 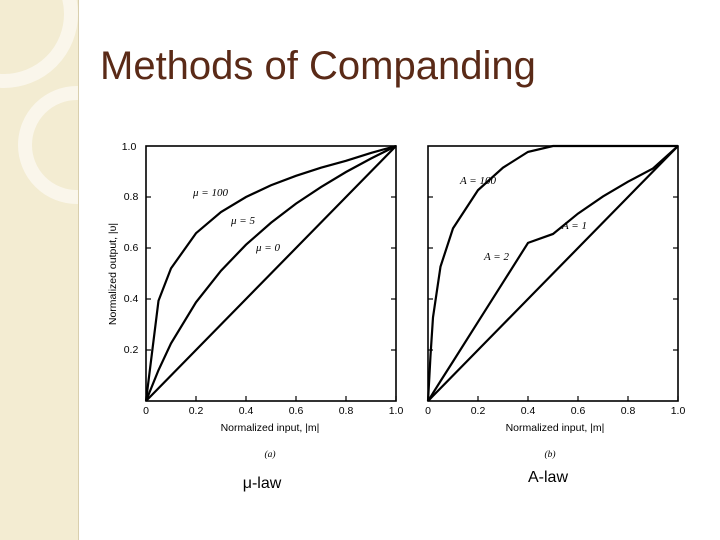 I want to click on y-tick-label: 1.0, so click(x=129, y=147).